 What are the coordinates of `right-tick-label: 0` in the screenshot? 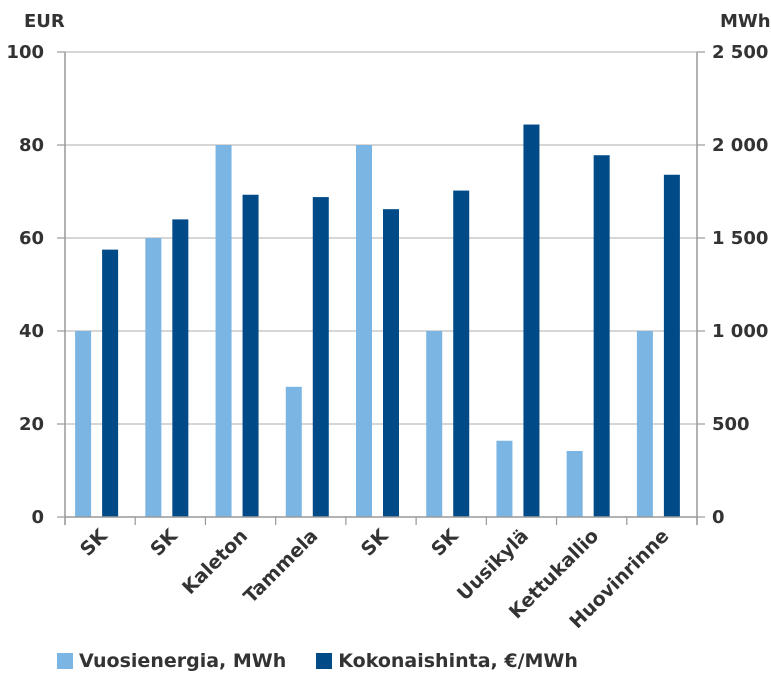 It's located at (718, 517).